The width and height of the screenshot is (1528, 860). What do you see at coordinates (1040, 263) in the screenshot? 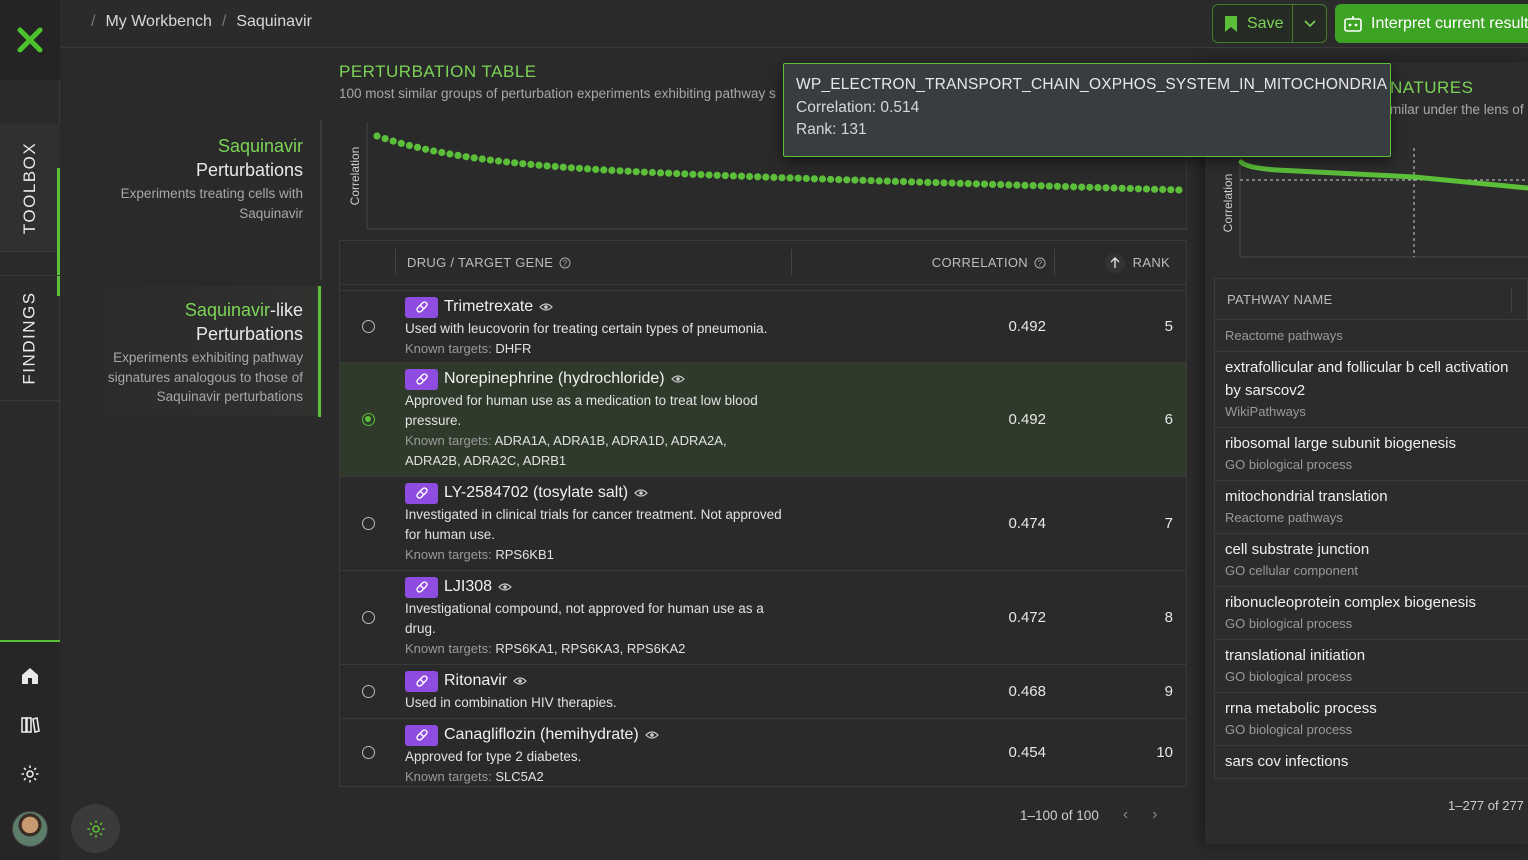
I see `help-icon: ?` at bounding box center [1040, 263].